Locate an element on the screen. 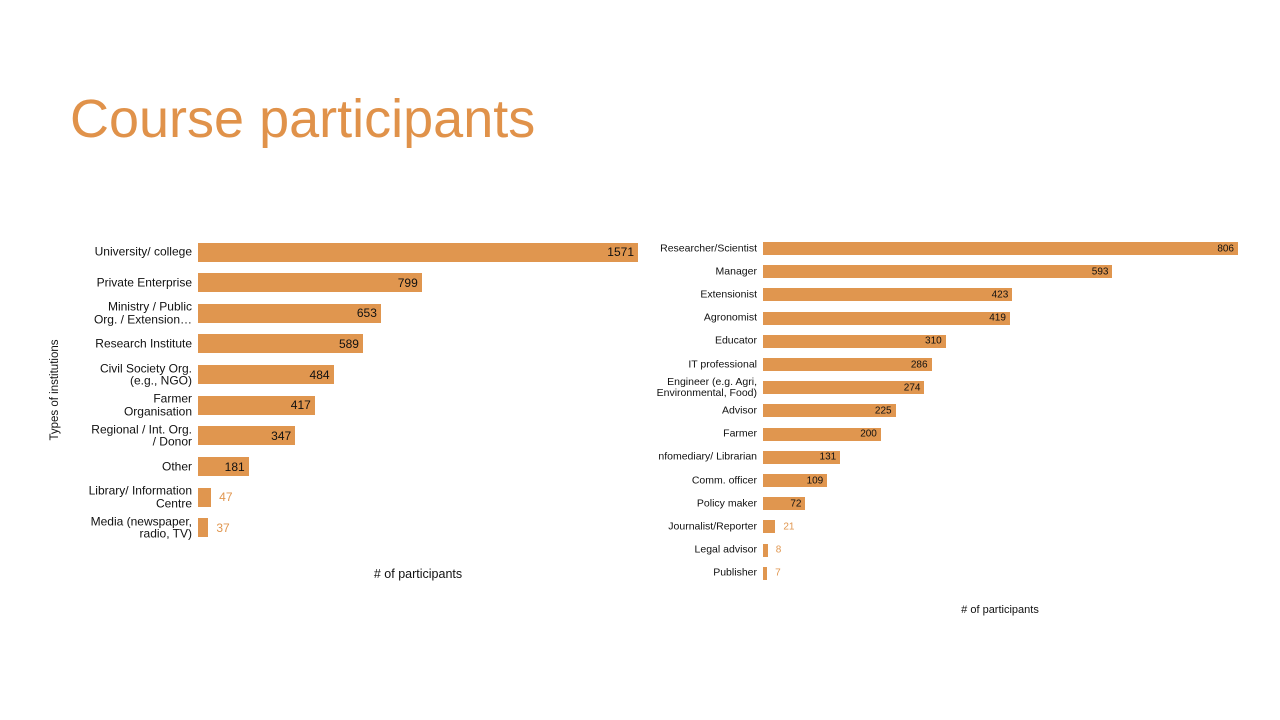 This screenshot has height=720, width=1280. category-label: University/ college is located at coordinates (143, 251).